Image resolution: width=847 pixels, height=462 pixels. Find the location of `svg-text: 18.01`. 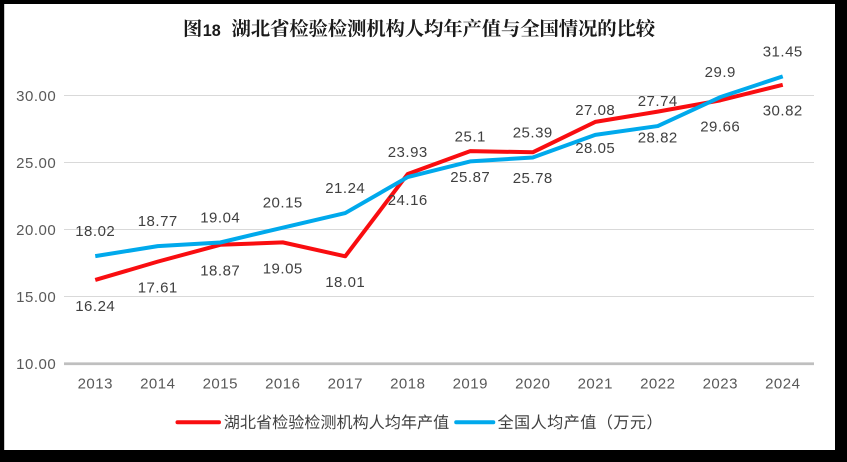

svg-text: 18.01 is located at coordinates (345, 282).